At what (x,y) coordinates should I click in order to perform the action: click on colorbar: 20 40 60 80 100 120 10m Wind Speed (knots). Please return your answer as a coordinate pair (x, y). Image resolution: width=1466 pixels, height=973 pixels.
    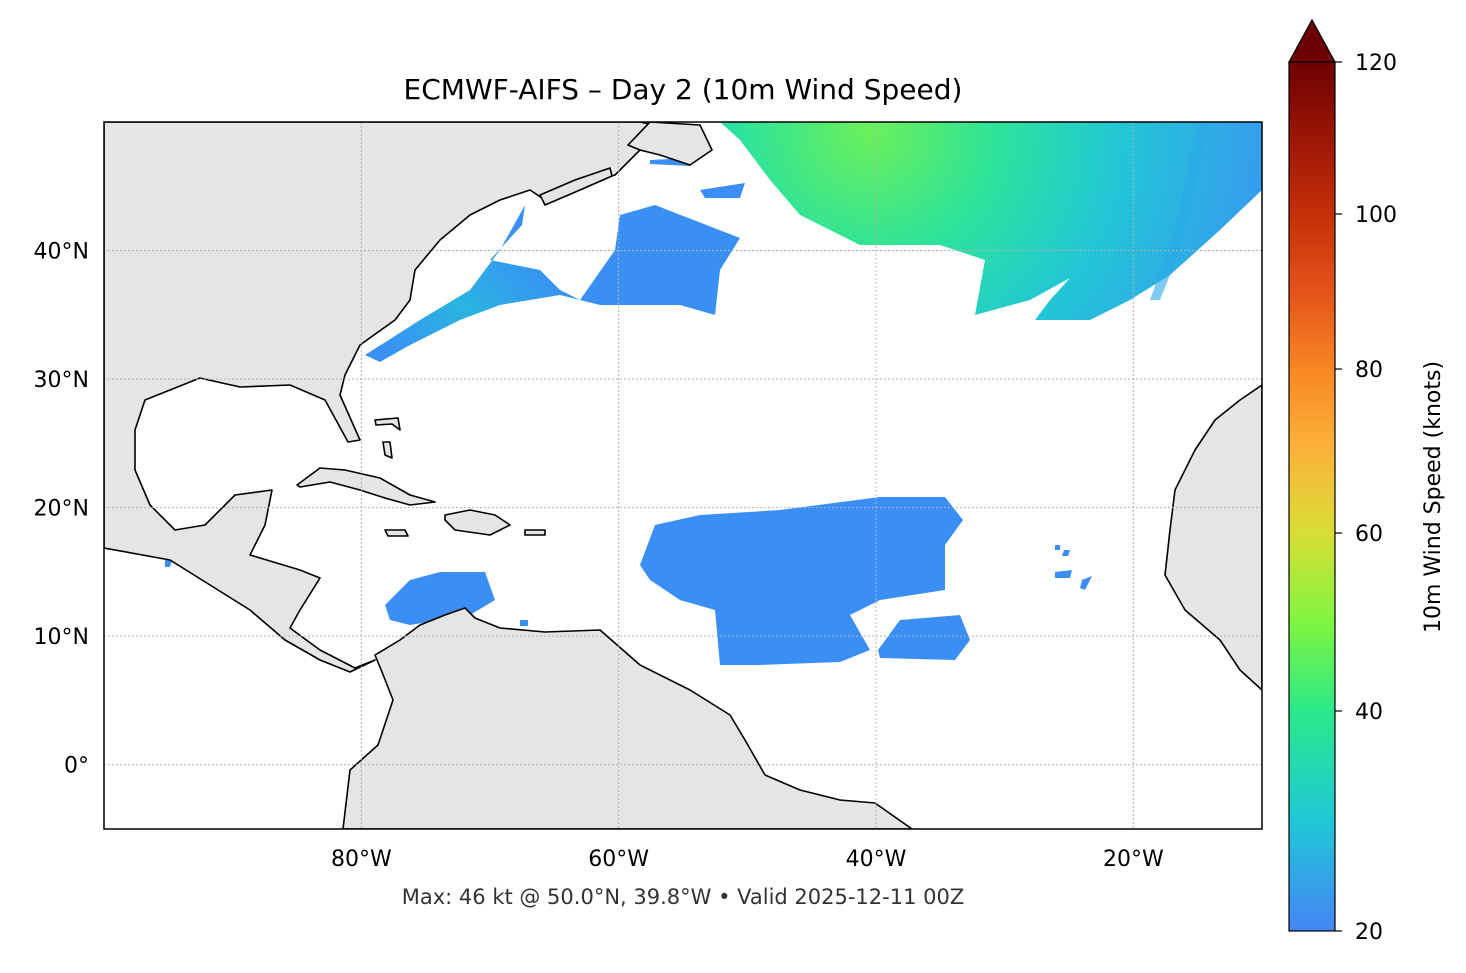
    Looking at the image, I should click on (1366, 481).